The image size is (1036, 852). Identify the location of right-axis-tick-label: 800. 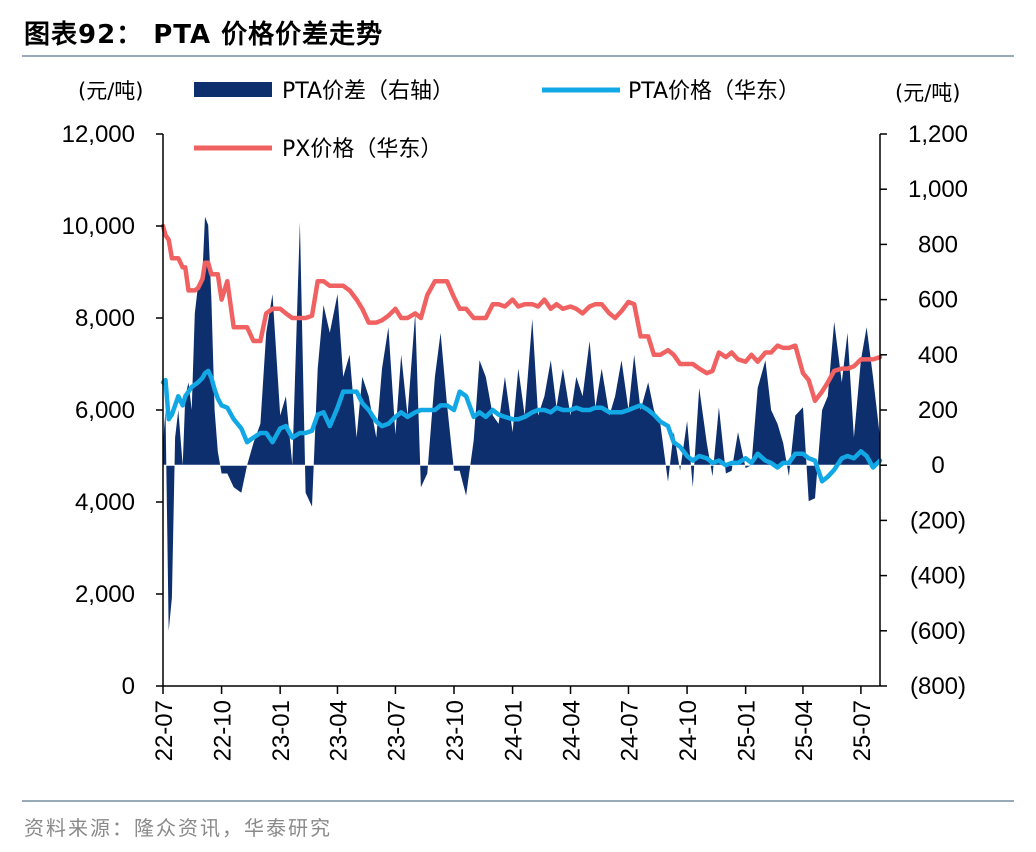
(938, 244).